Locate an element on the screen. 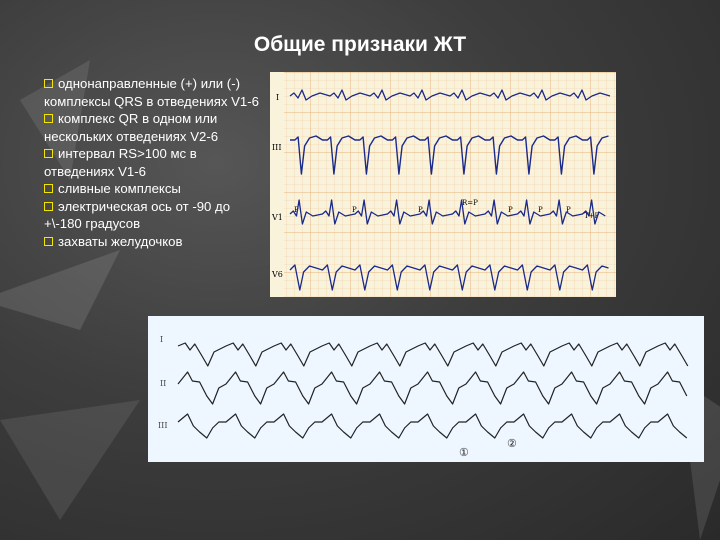 This screenshot has width=720, height=540. ecg-trace-lead-v6 is located at coordinates (449, 277).